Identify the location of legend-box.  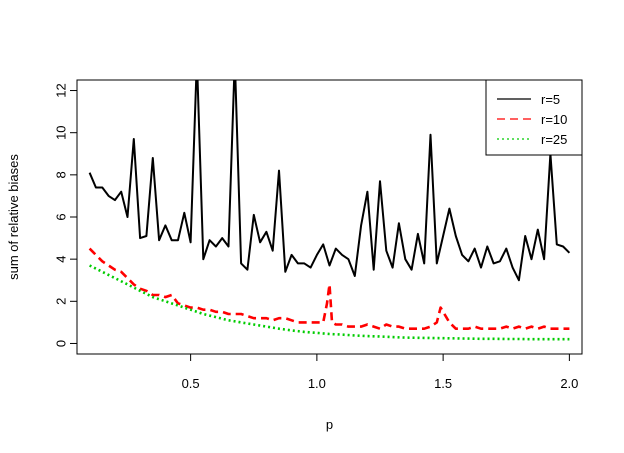
(534, 117).